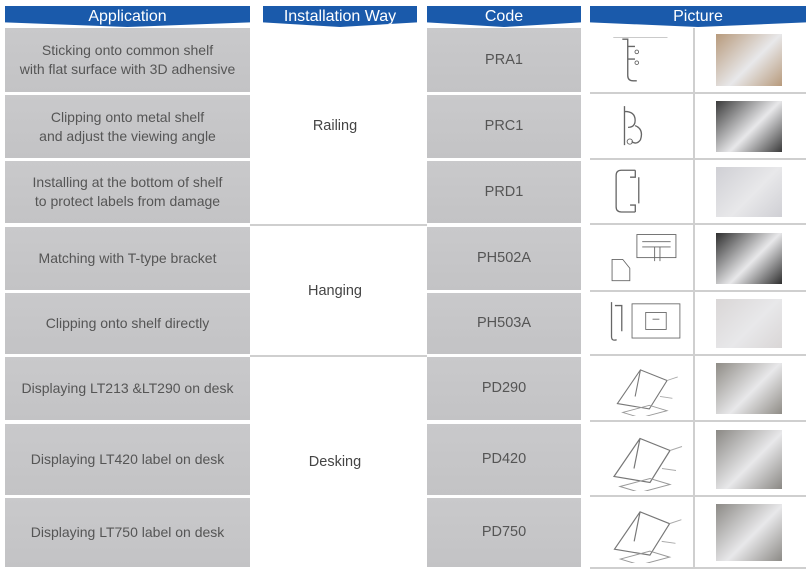  I want to click on bottom-rail-drawing, so click(644, 192).